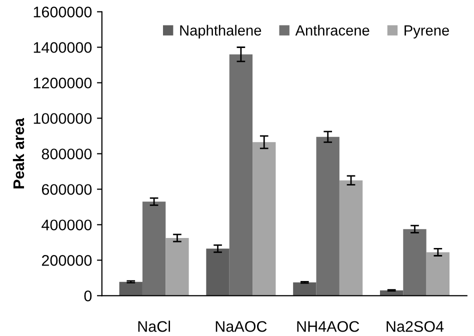 The width and height of the screenshot is (474, 336). What do you see at coordinates (67, 225) in the screenshot?
I see `y-tick-label: 400000` at bounding box center [67, 225].